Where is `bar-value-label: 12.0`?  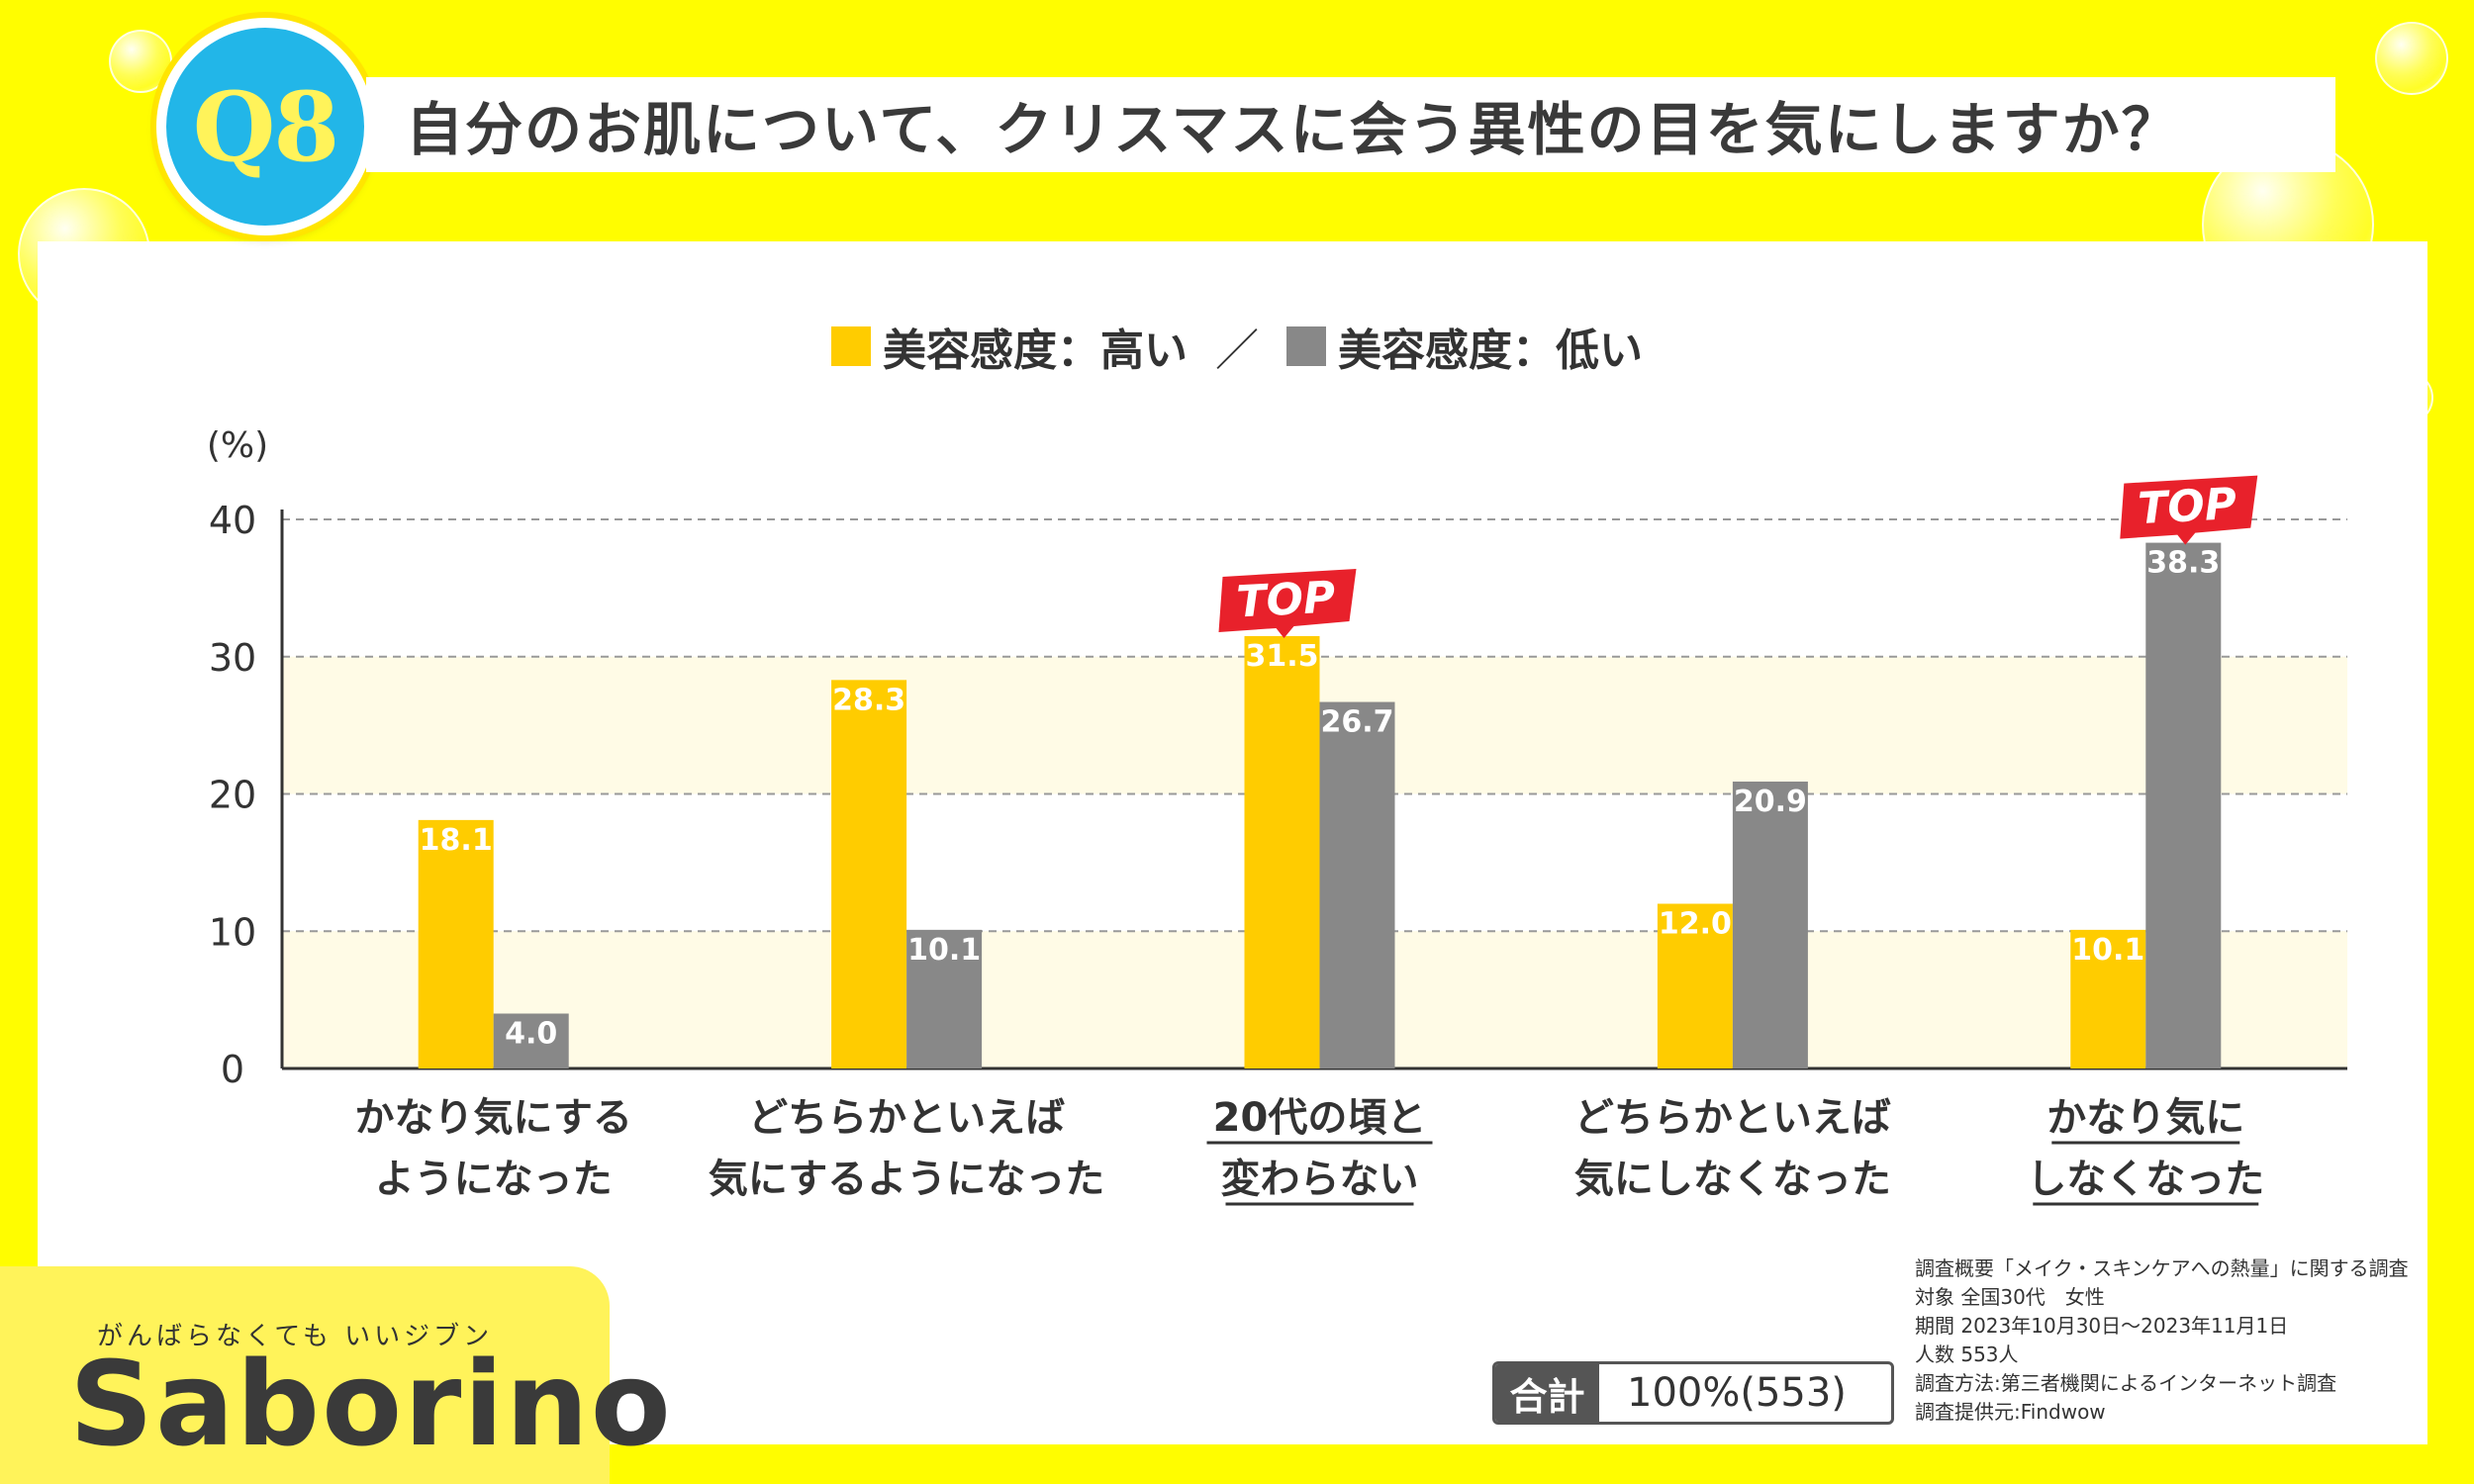
bar-value-label: 12.0 is located at coordinates (1696, 924).